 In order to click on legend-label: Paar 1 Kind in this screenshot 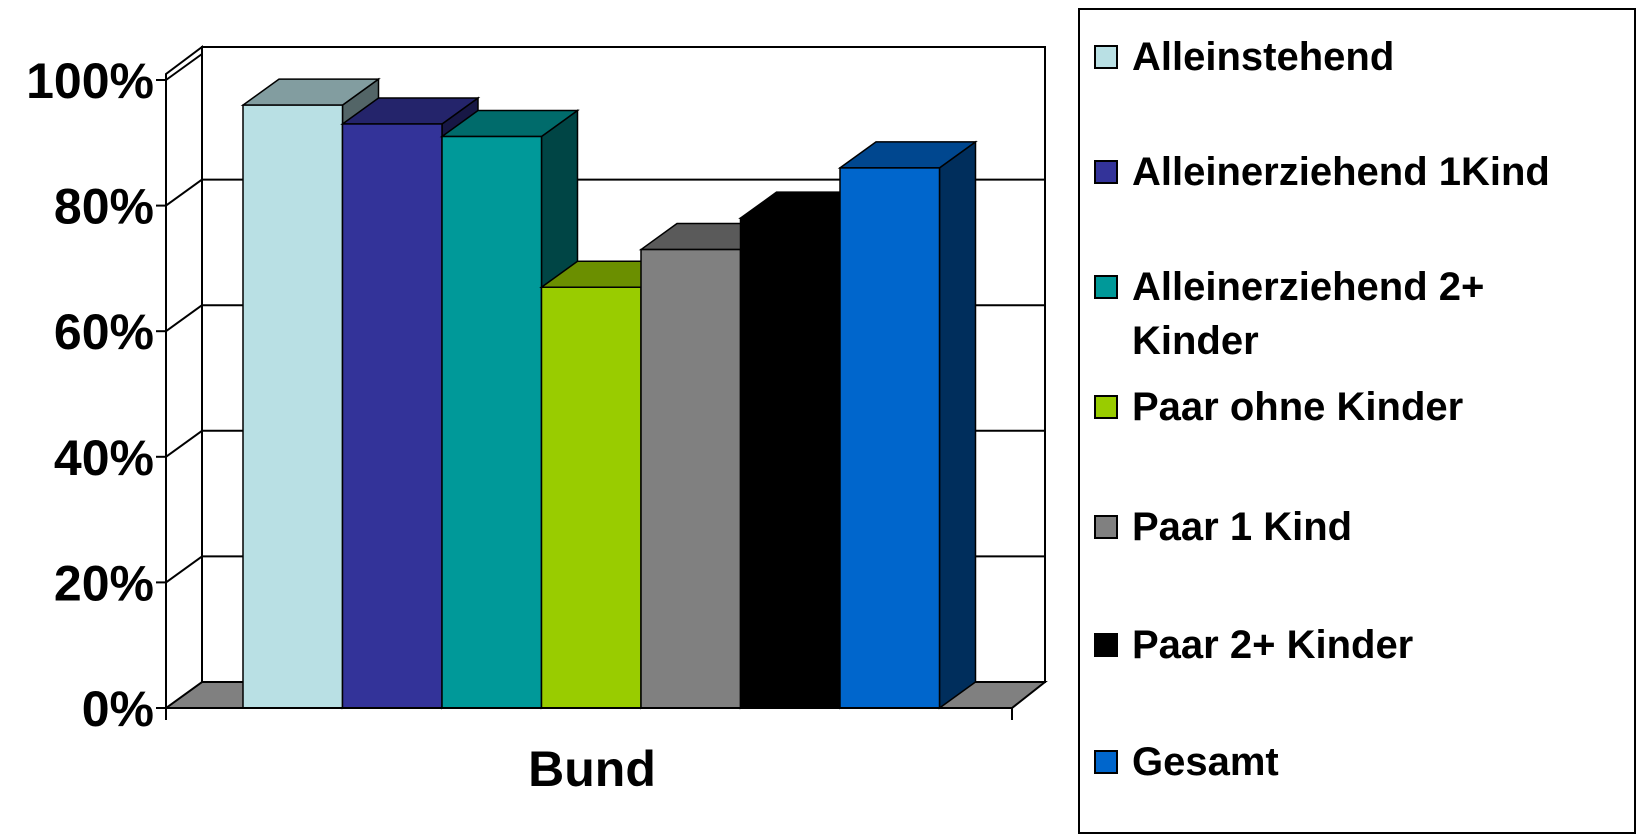, I will do `click(1242, 527)`.